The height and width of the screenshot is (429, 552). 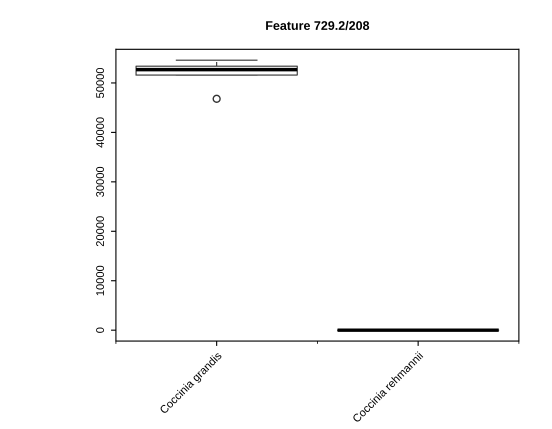 What do you see at coordinates (100, 83) in the screenshot?
I see `y-tick-label: 50000` at bounding box center [100, 83].